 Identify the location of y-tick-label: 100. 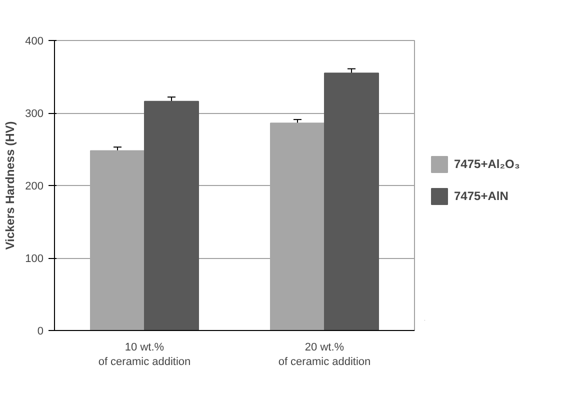
(34, 259).